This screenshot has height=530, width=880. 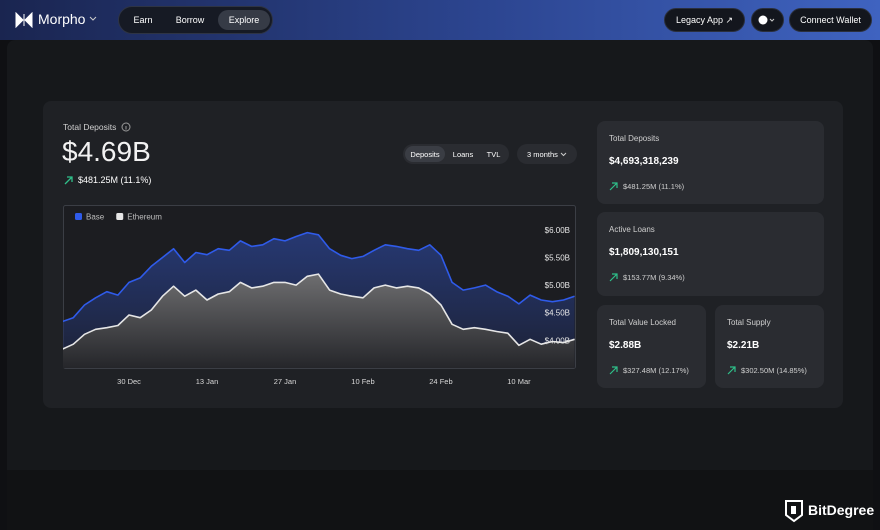 What do you see at coordinates (106, 151) in the screenshot?
I see `overview-value: $4.69B` at bounding box center [106, 151].